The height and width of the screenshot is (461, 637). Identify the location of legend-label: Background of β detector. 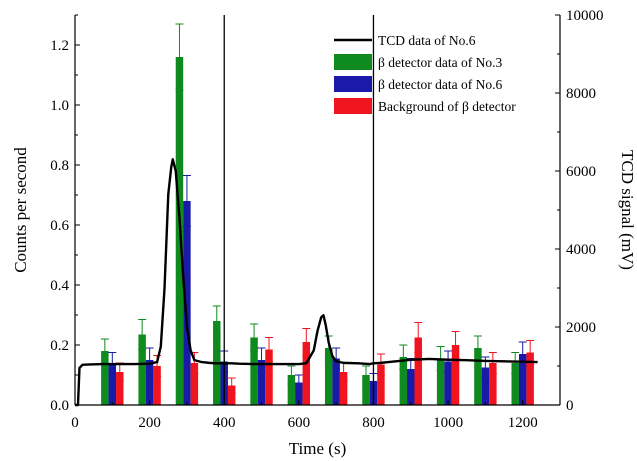
(447, 106).